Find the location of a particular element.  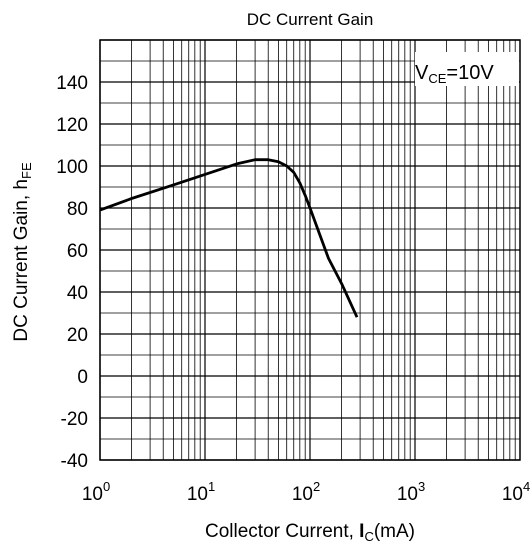

y-tick-label: 0 is located at coordinates (82, 377).